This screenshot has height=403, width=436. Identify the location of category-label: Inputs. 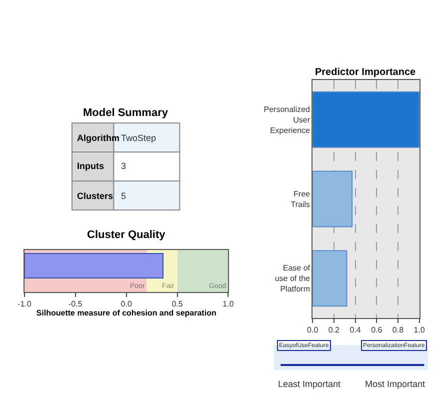
(90, 166).